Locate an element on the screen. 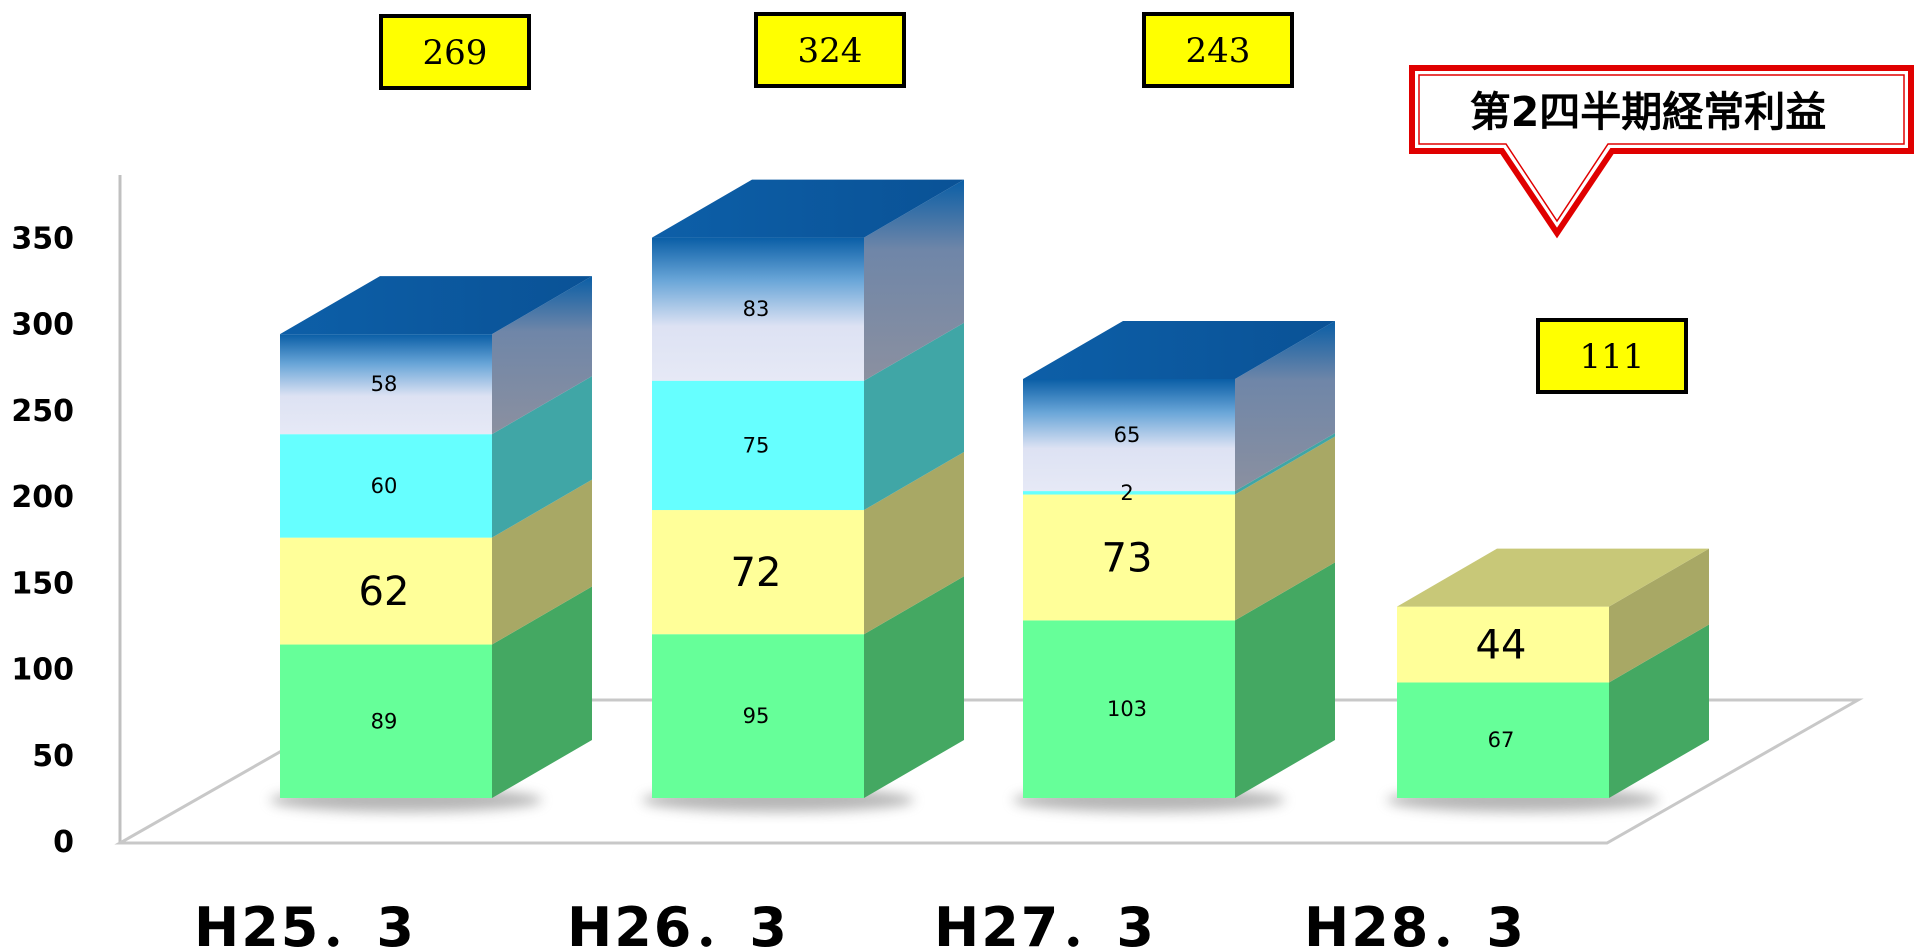 The height and width of the screenshot is (952, 1915). segment-value-label: 58 is located at coordinates (384, 384).